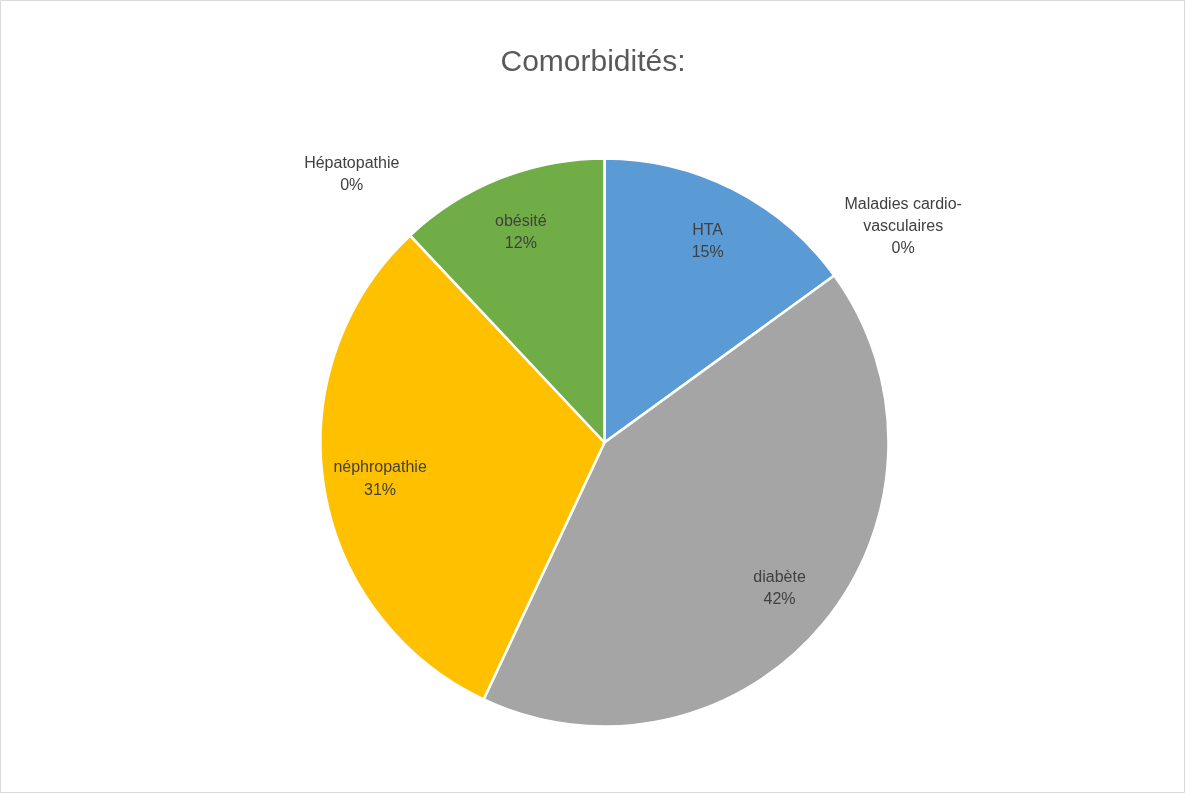  I want to click on category-label: Hépatopathie, so click(352, 162).